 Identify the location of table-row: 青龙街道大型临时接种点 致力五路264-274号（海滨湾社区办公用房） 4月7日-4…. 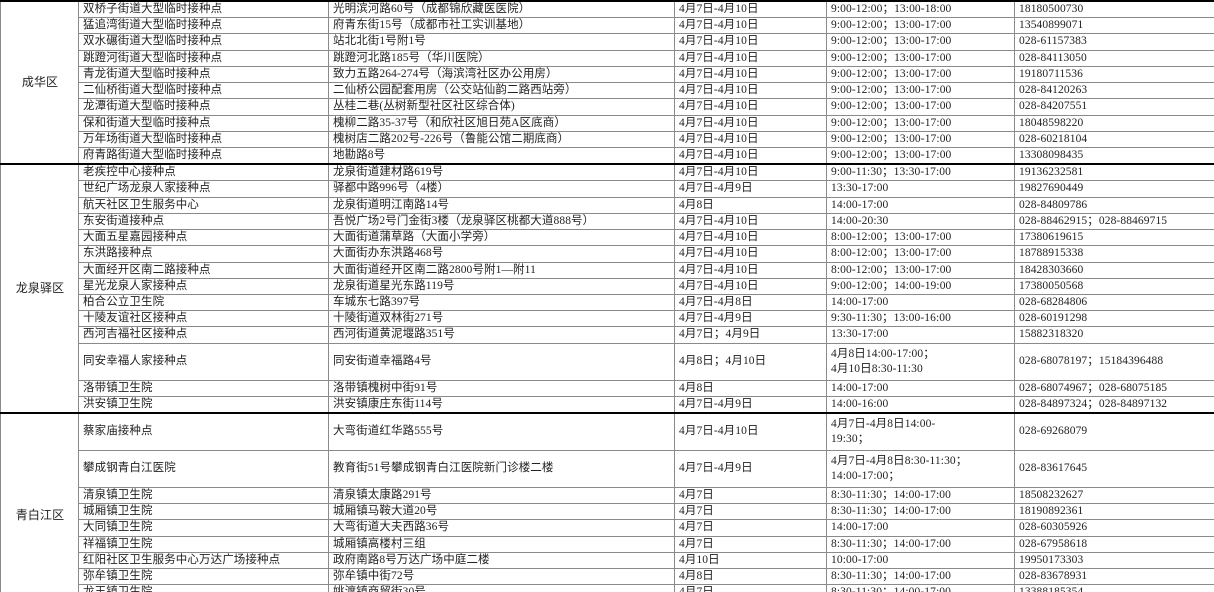
(607, 74).